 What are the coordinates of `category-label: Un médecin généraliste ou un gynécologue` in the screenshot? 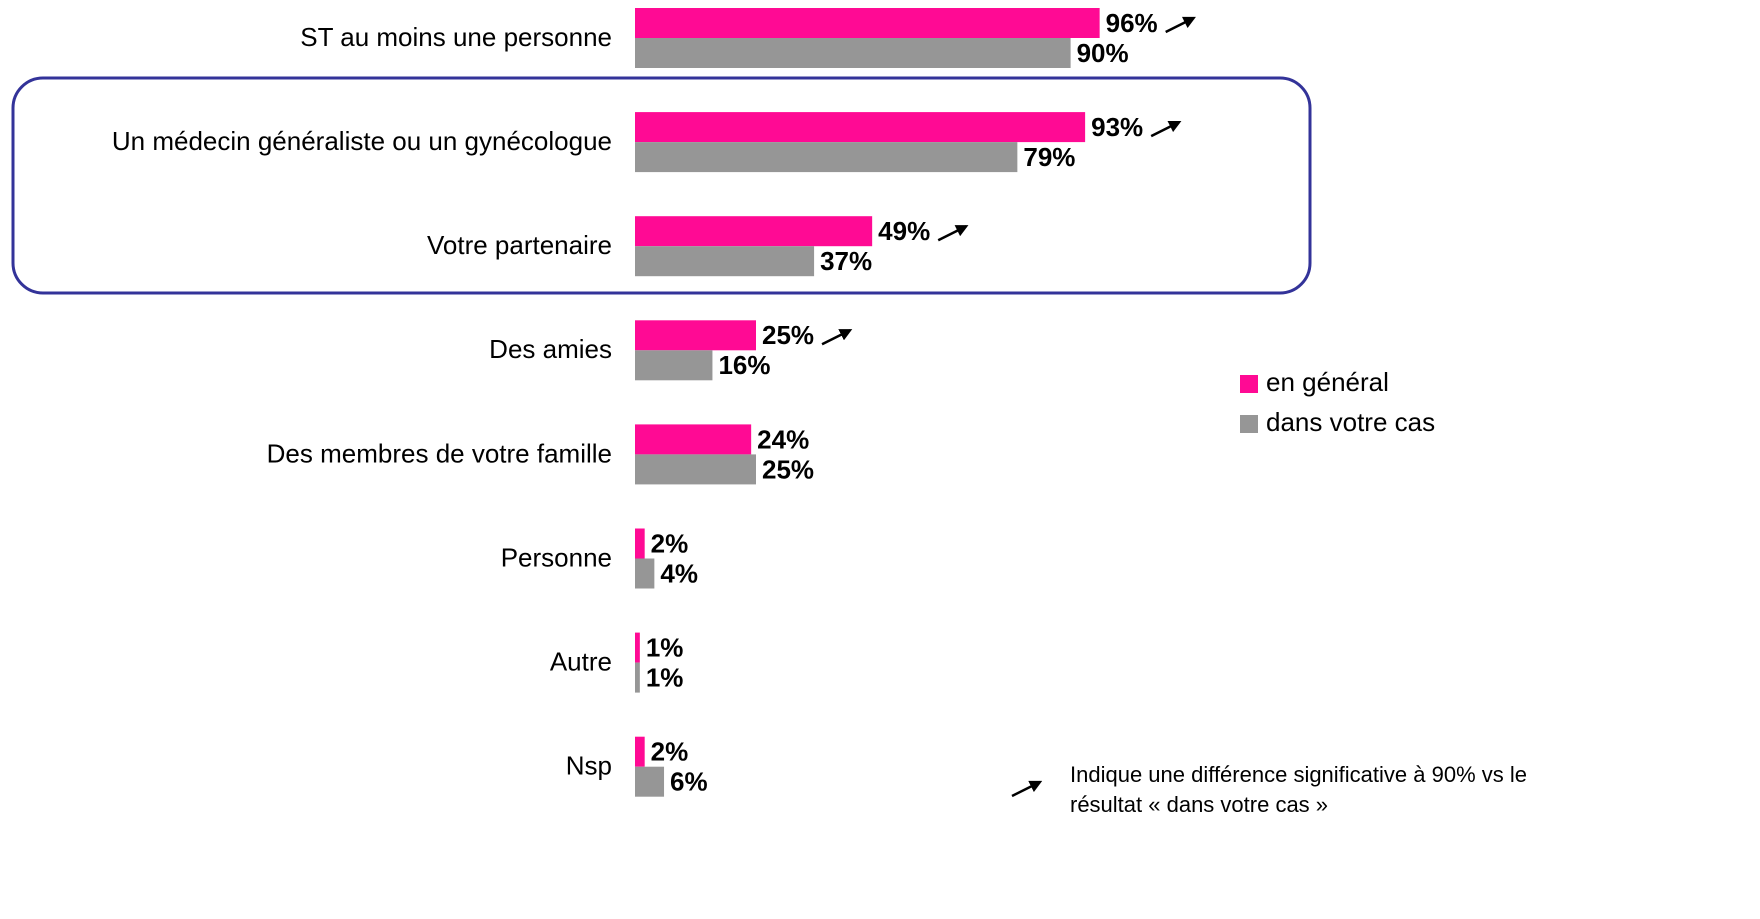 It's located at (362, 141).